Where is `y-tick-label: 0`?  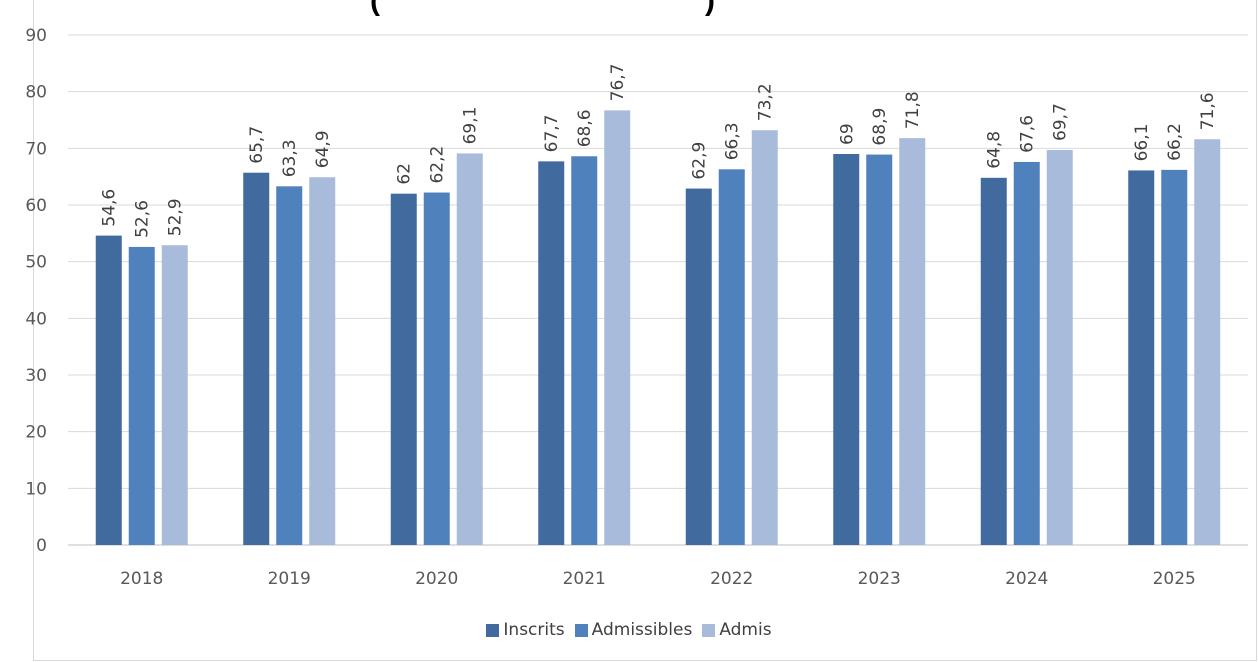 y-tick-label: 0 is located at coordinates (41, 546).